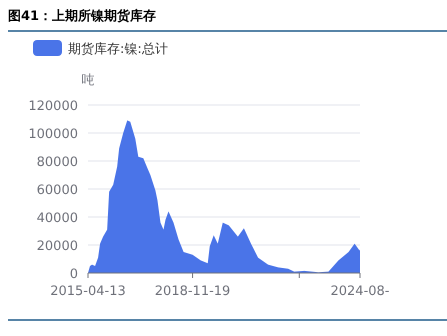  What do you see at coordinates (118, 49) in the screenshot?
I see `legend-label: 期货库存:镍:总计` at bounding box center [118, 49].